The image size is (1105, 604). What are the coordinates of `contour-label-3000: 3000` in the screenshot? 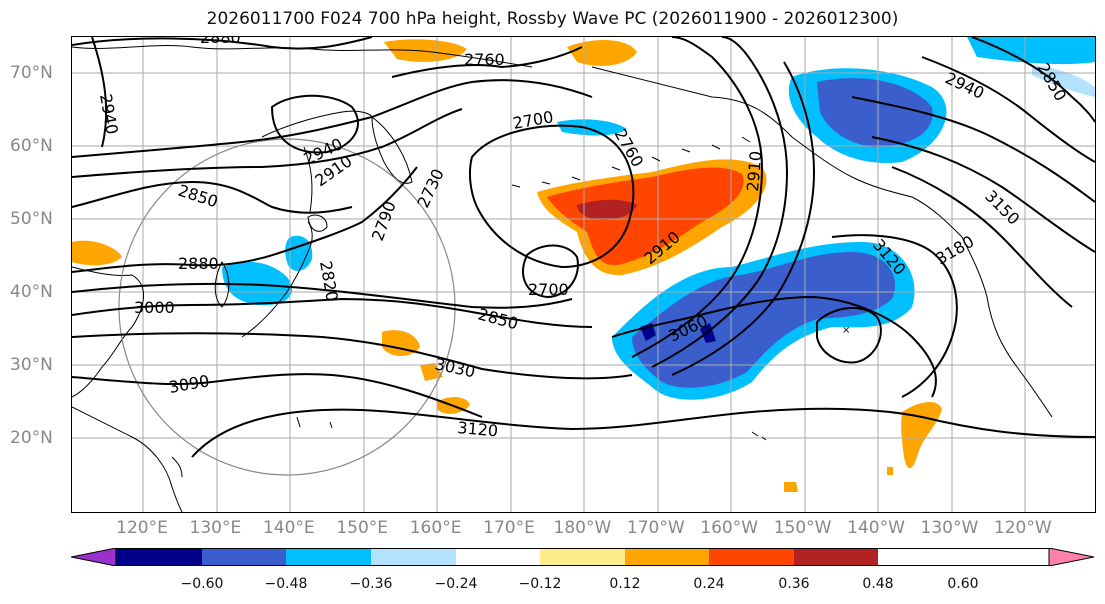 It's located at (154, 307).